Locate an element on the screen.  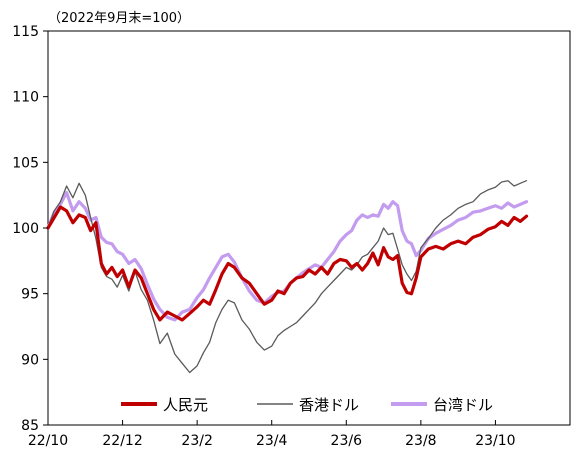
legend: 人民元 香港ドル 台湾ドル is located at coordinates (307, 405).